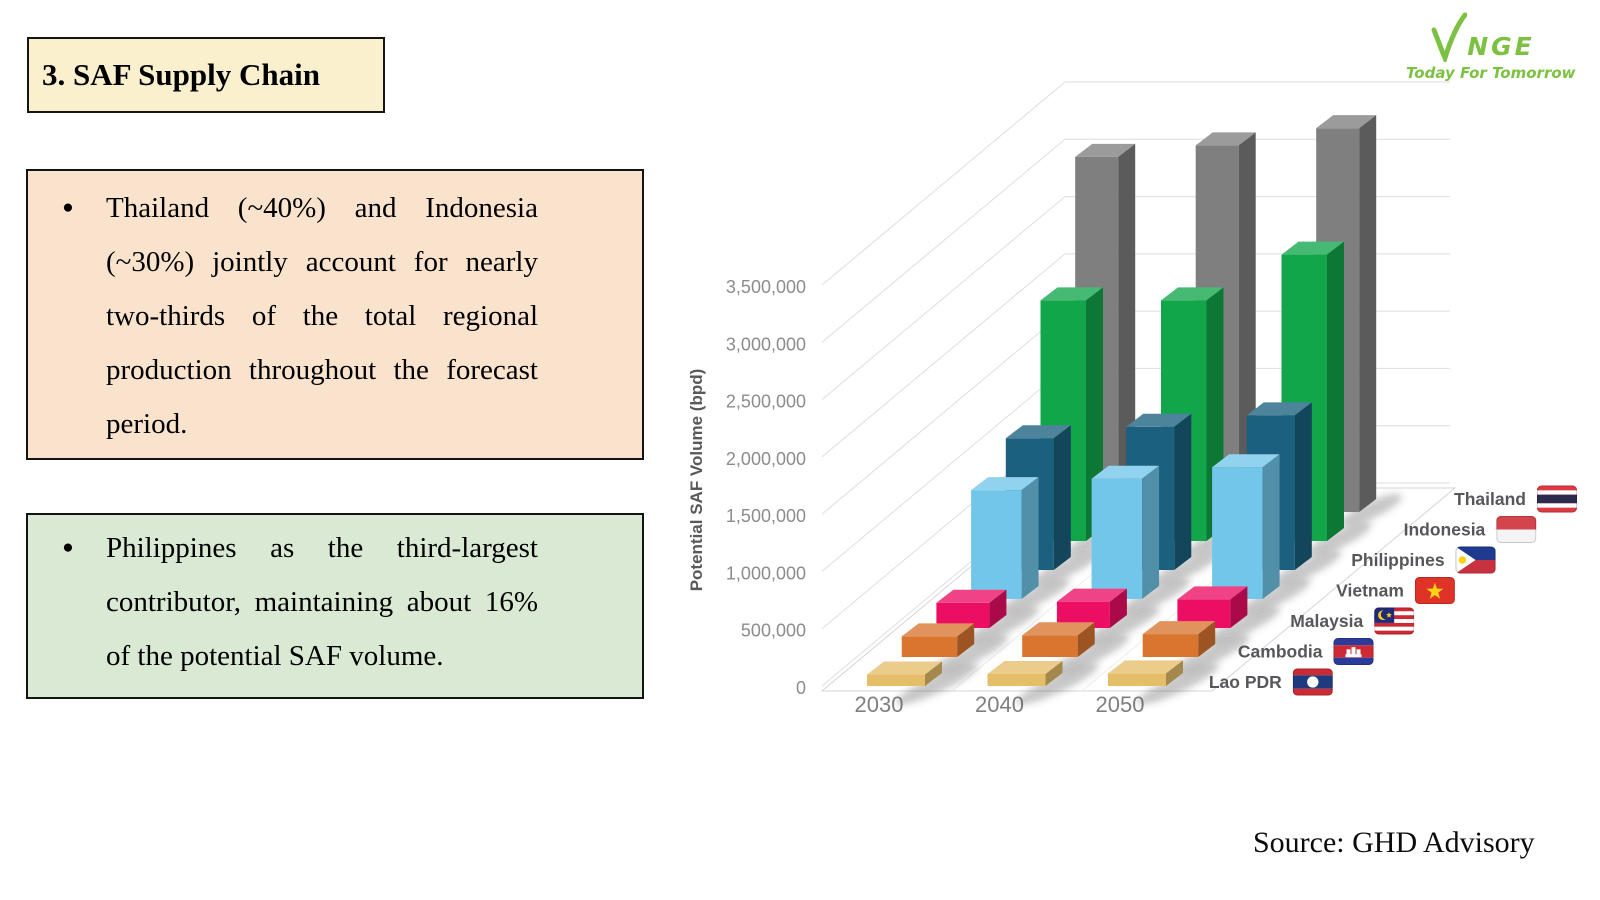 The height and width of the screenshot is (900, 1600). Describe the element at coordinates (879, 704) in the screenshot. I see `x-tick-label-2030: 2030` at that location.